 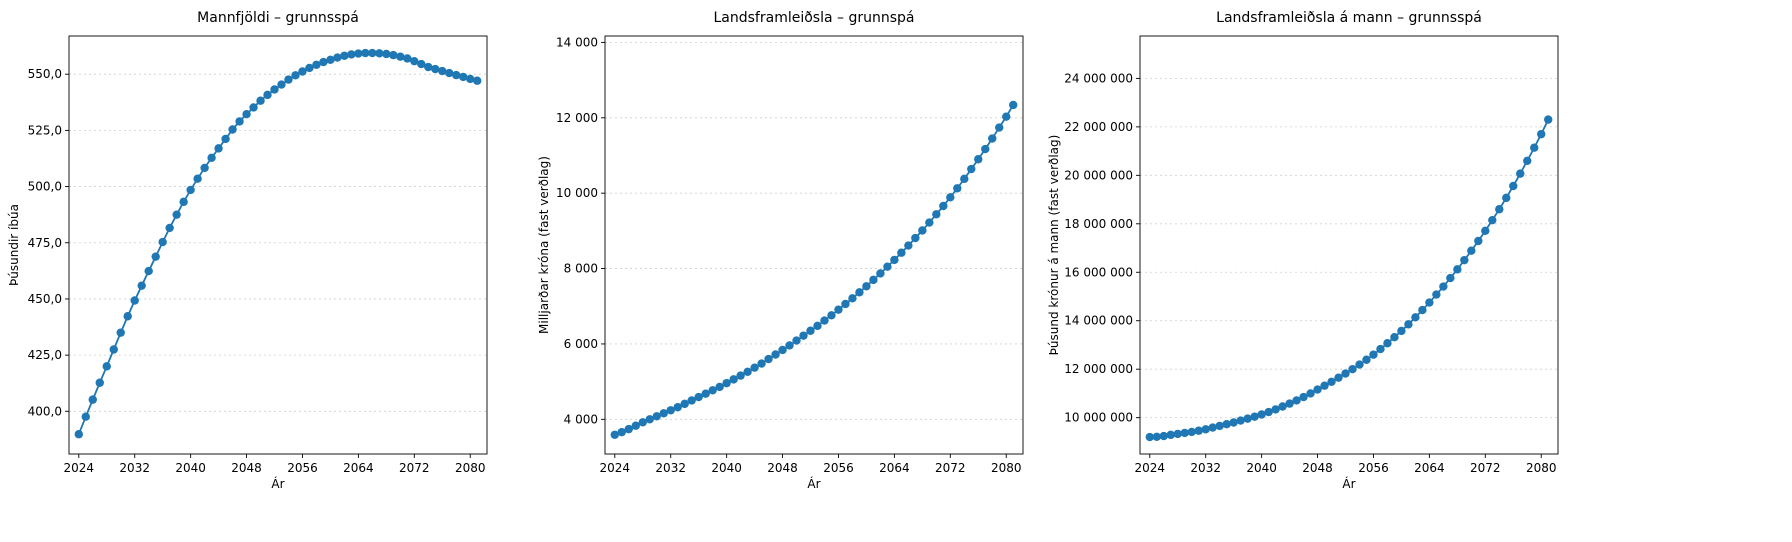 What do you see at coordinates (1373, 468) in the screenshot?
I see `x-tick-label: 2056` at bounding box center [1373, 468].